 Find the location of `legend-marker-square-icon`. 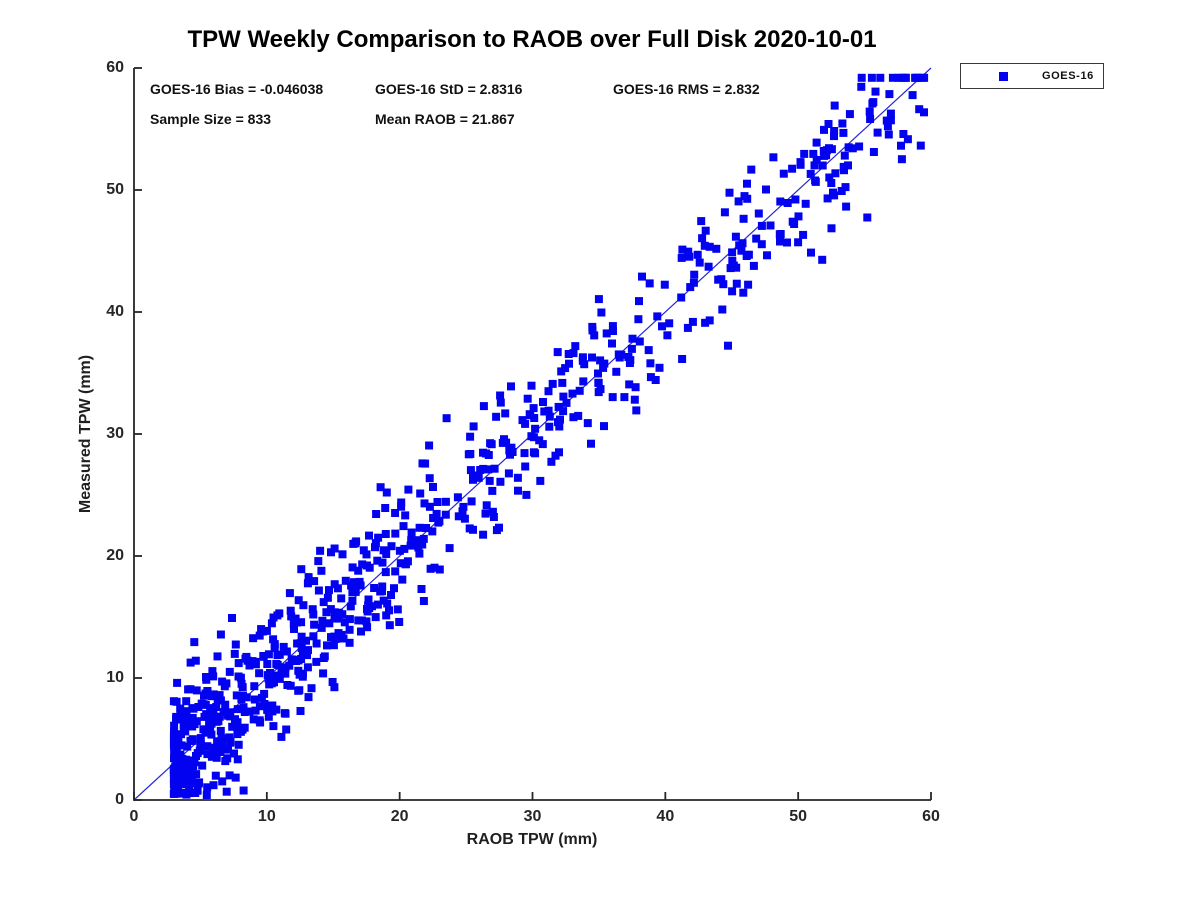

legend-marker-square-icon is located at coordinates (1003, 76).